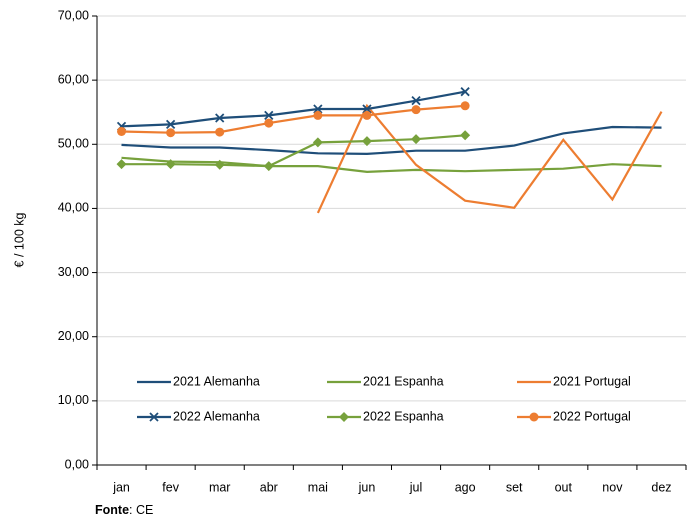 This screenshot has width=694, height=520. Describe the element at coordinates (416, 487) in the screenshot. I see `x-tick-label: jul` at that location.